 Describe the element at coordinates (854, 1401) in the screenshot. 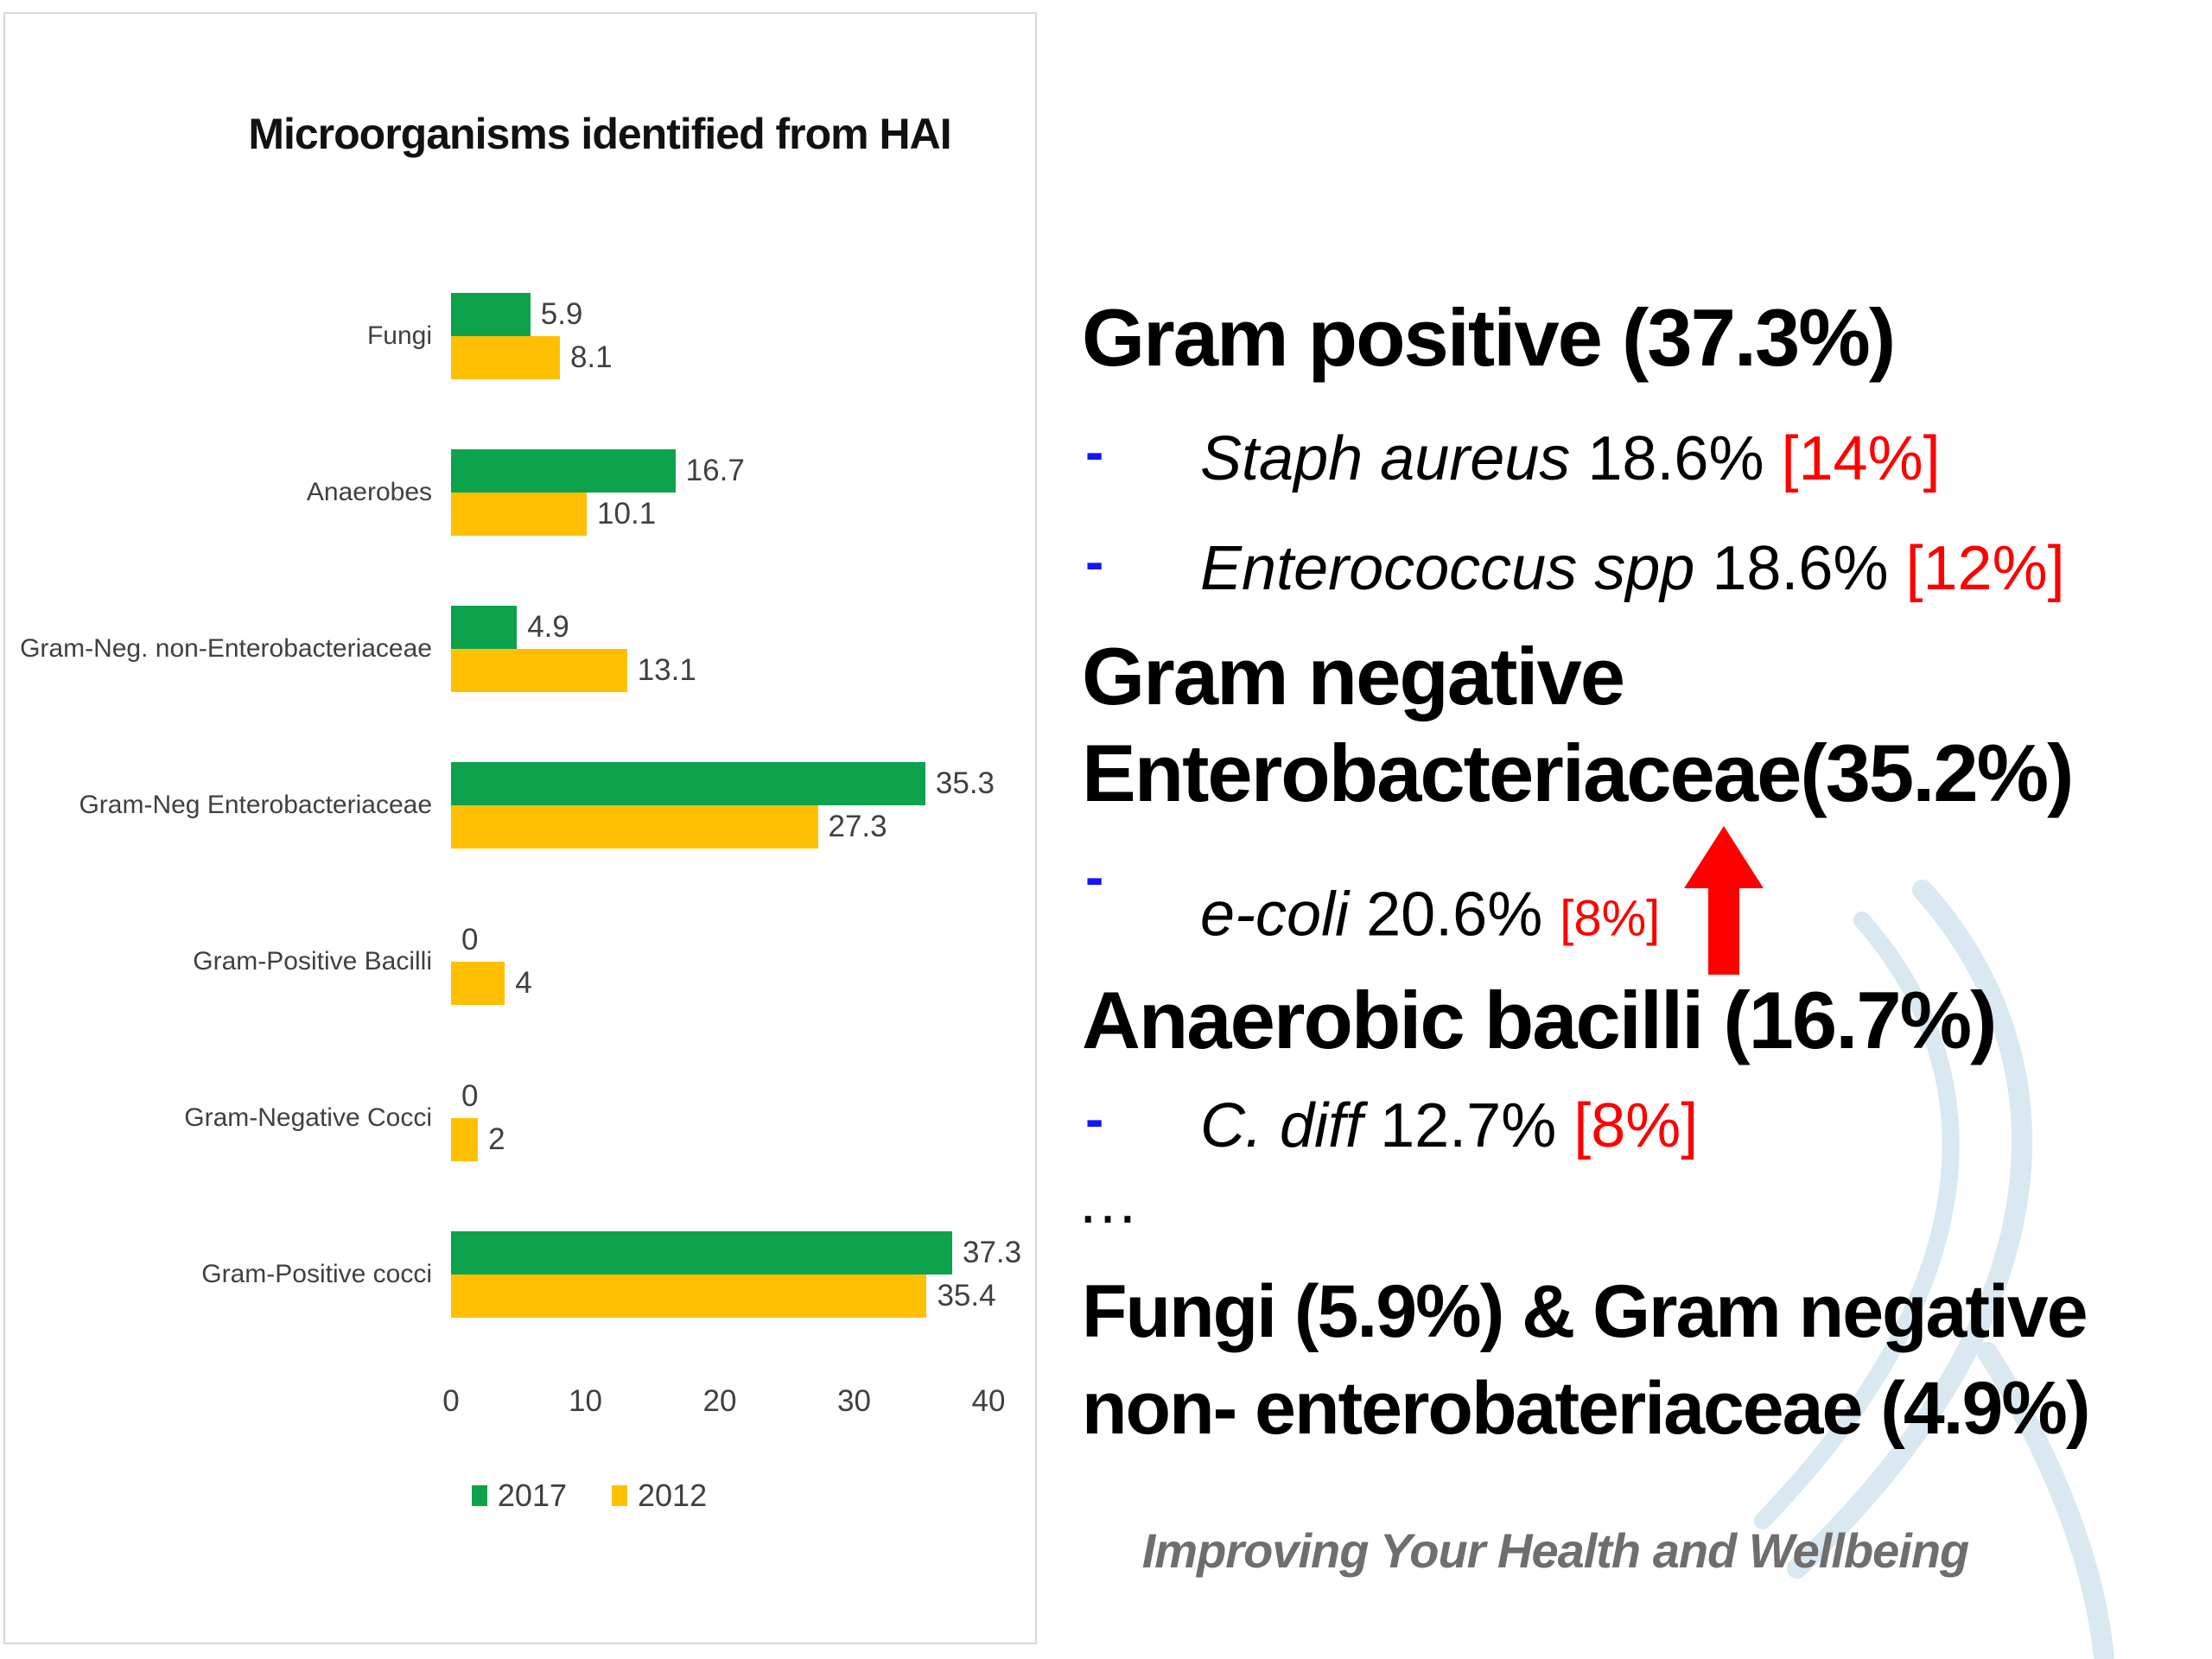

I see `x-axis-tick: 30` at that location.